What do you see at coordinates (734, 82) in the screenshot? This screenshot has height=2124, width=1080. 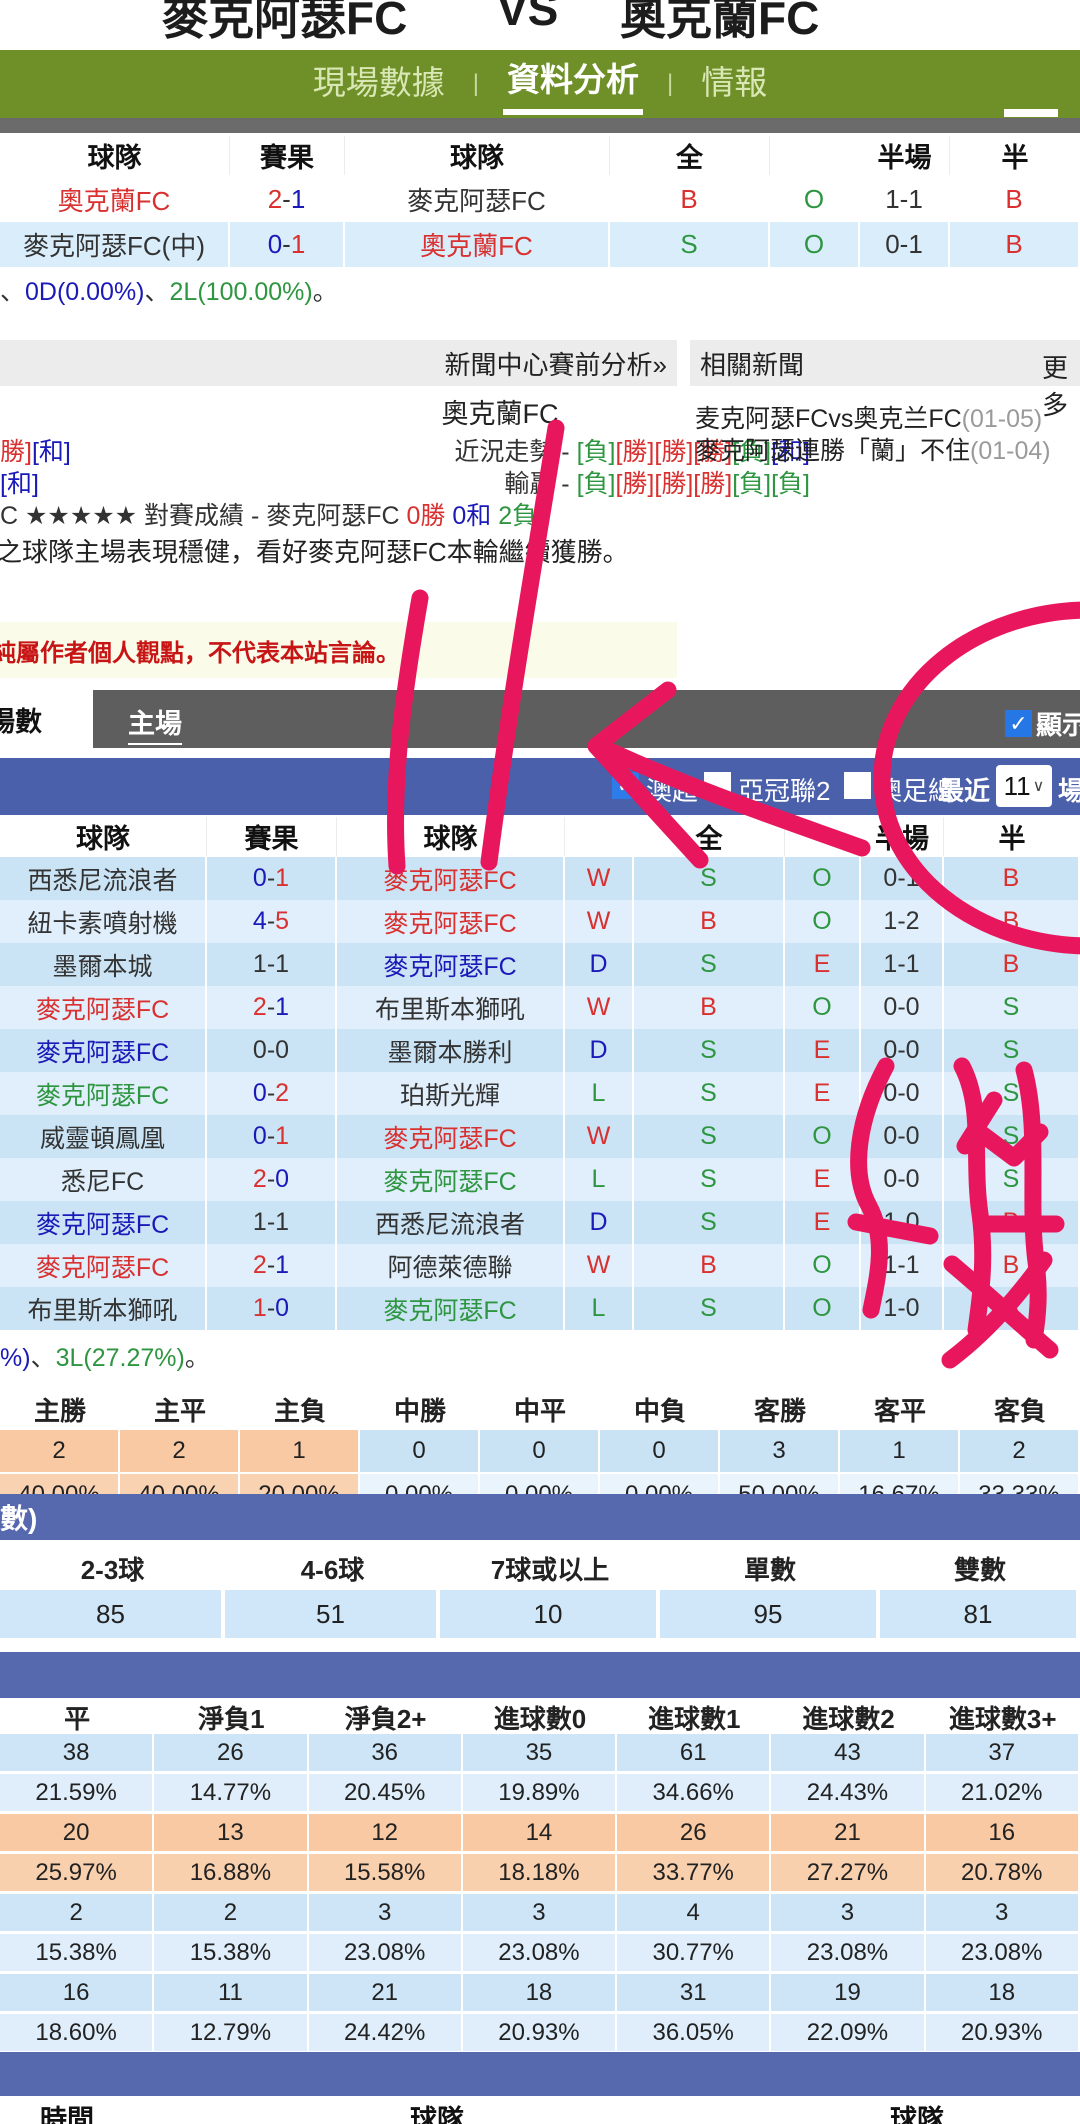 I see `tab-info: 情報` at bounding box center [734, 82].